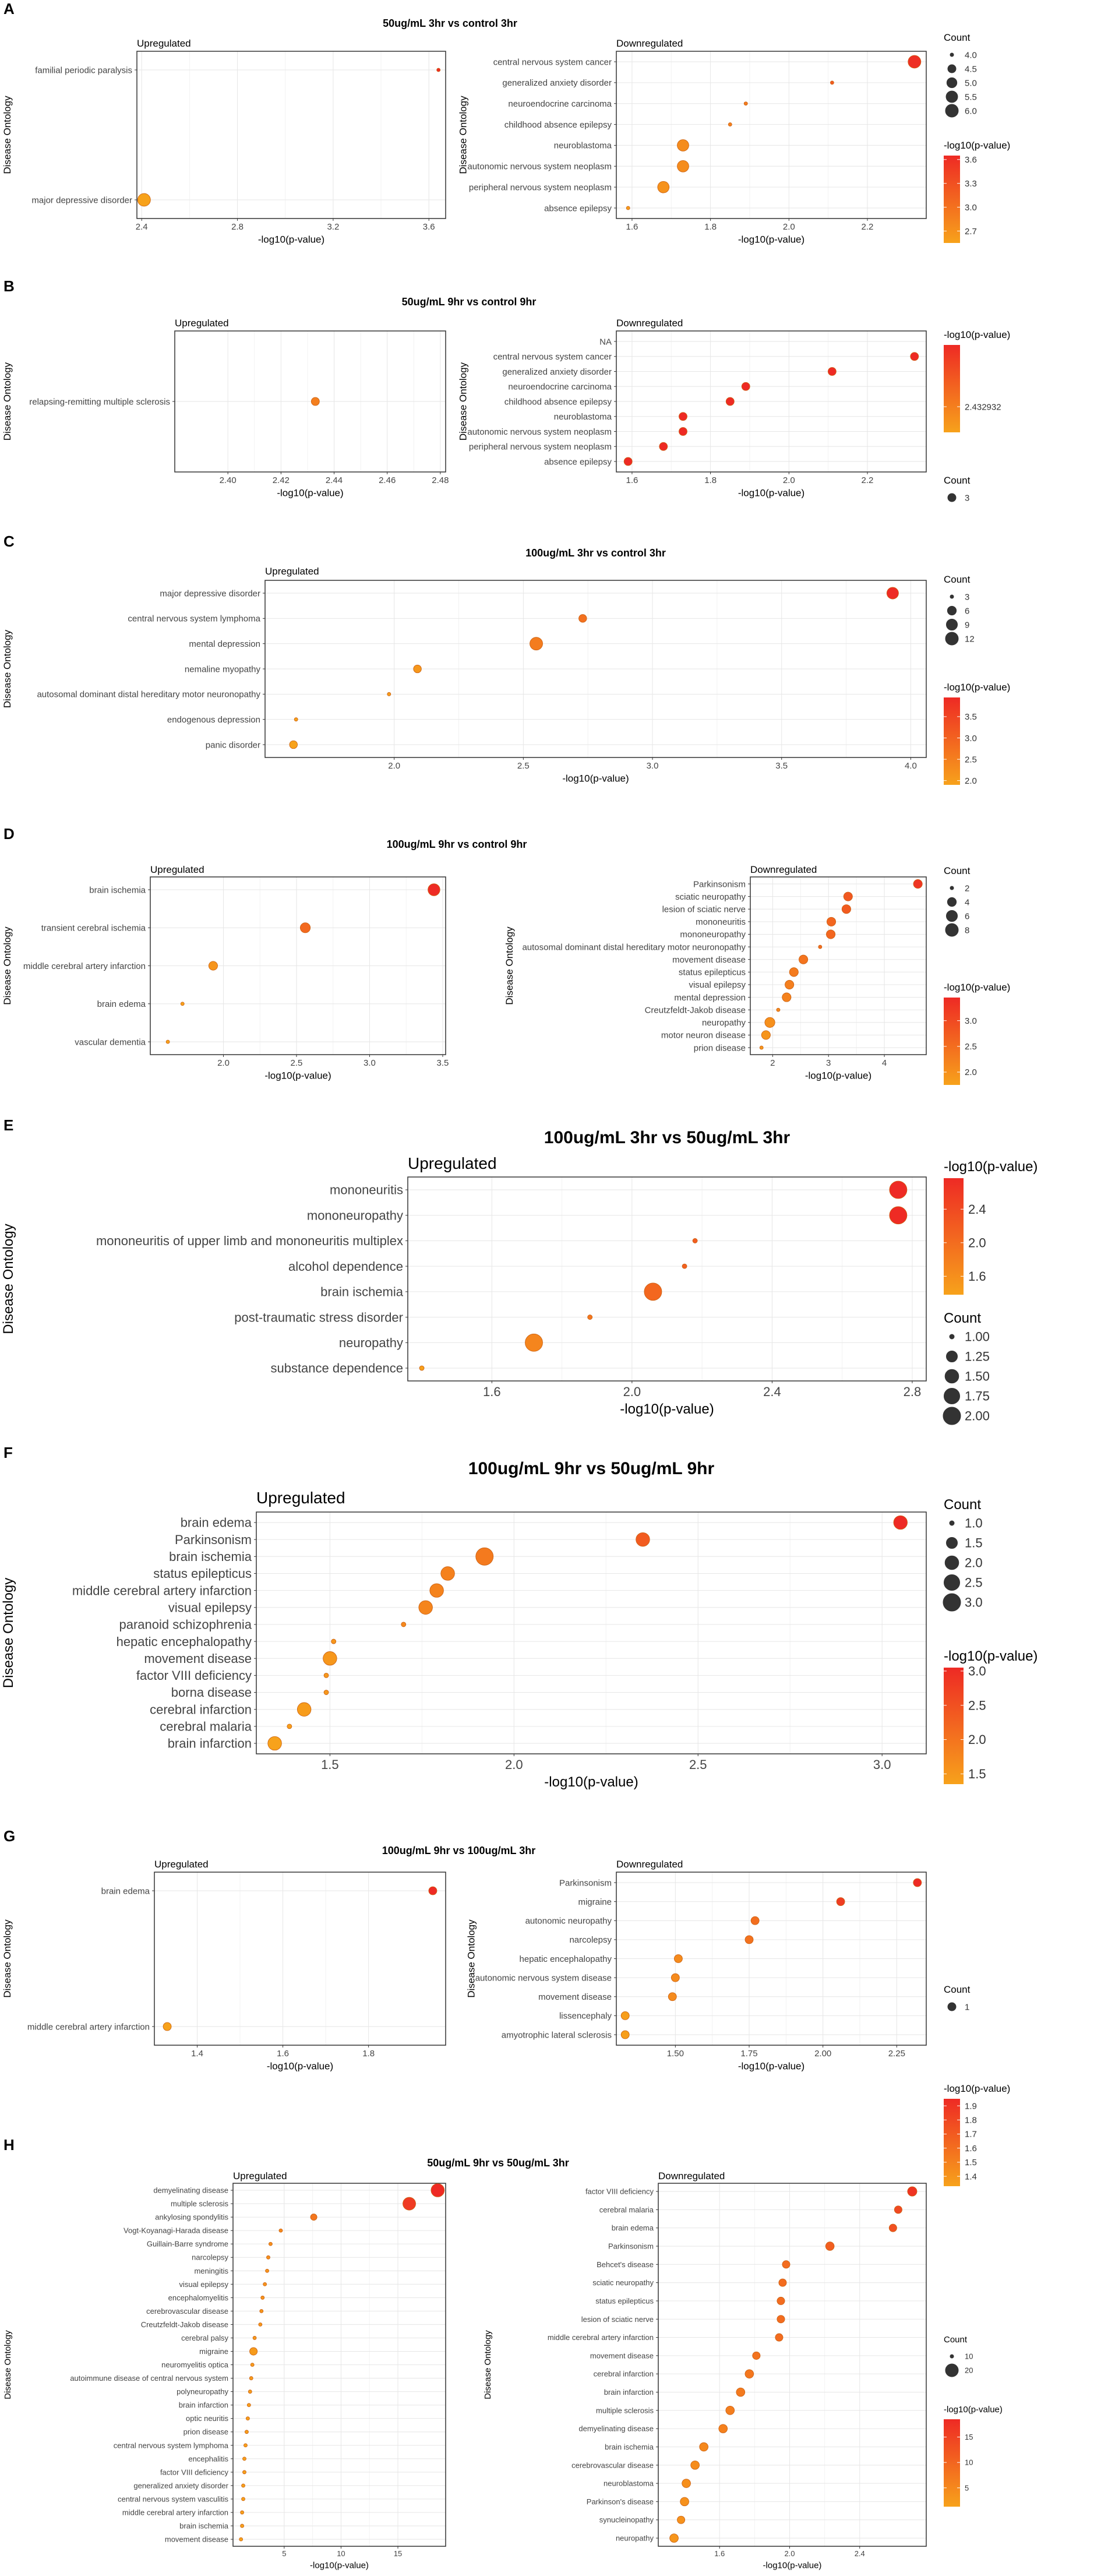  I want to click on panel-title: 50ug/mL 3hr vs control 3hr, so click(450, 23).